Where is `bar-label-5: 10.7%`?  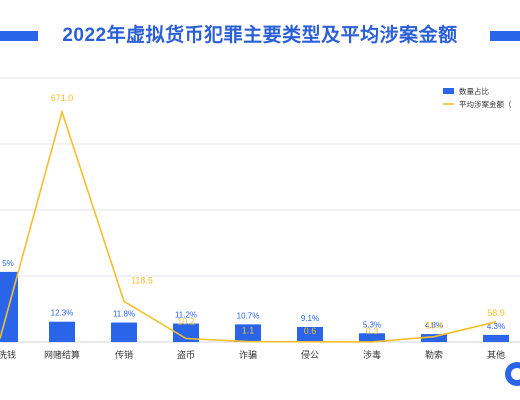 bar-label-5: 10.7% is located at coordinates (248, 315).